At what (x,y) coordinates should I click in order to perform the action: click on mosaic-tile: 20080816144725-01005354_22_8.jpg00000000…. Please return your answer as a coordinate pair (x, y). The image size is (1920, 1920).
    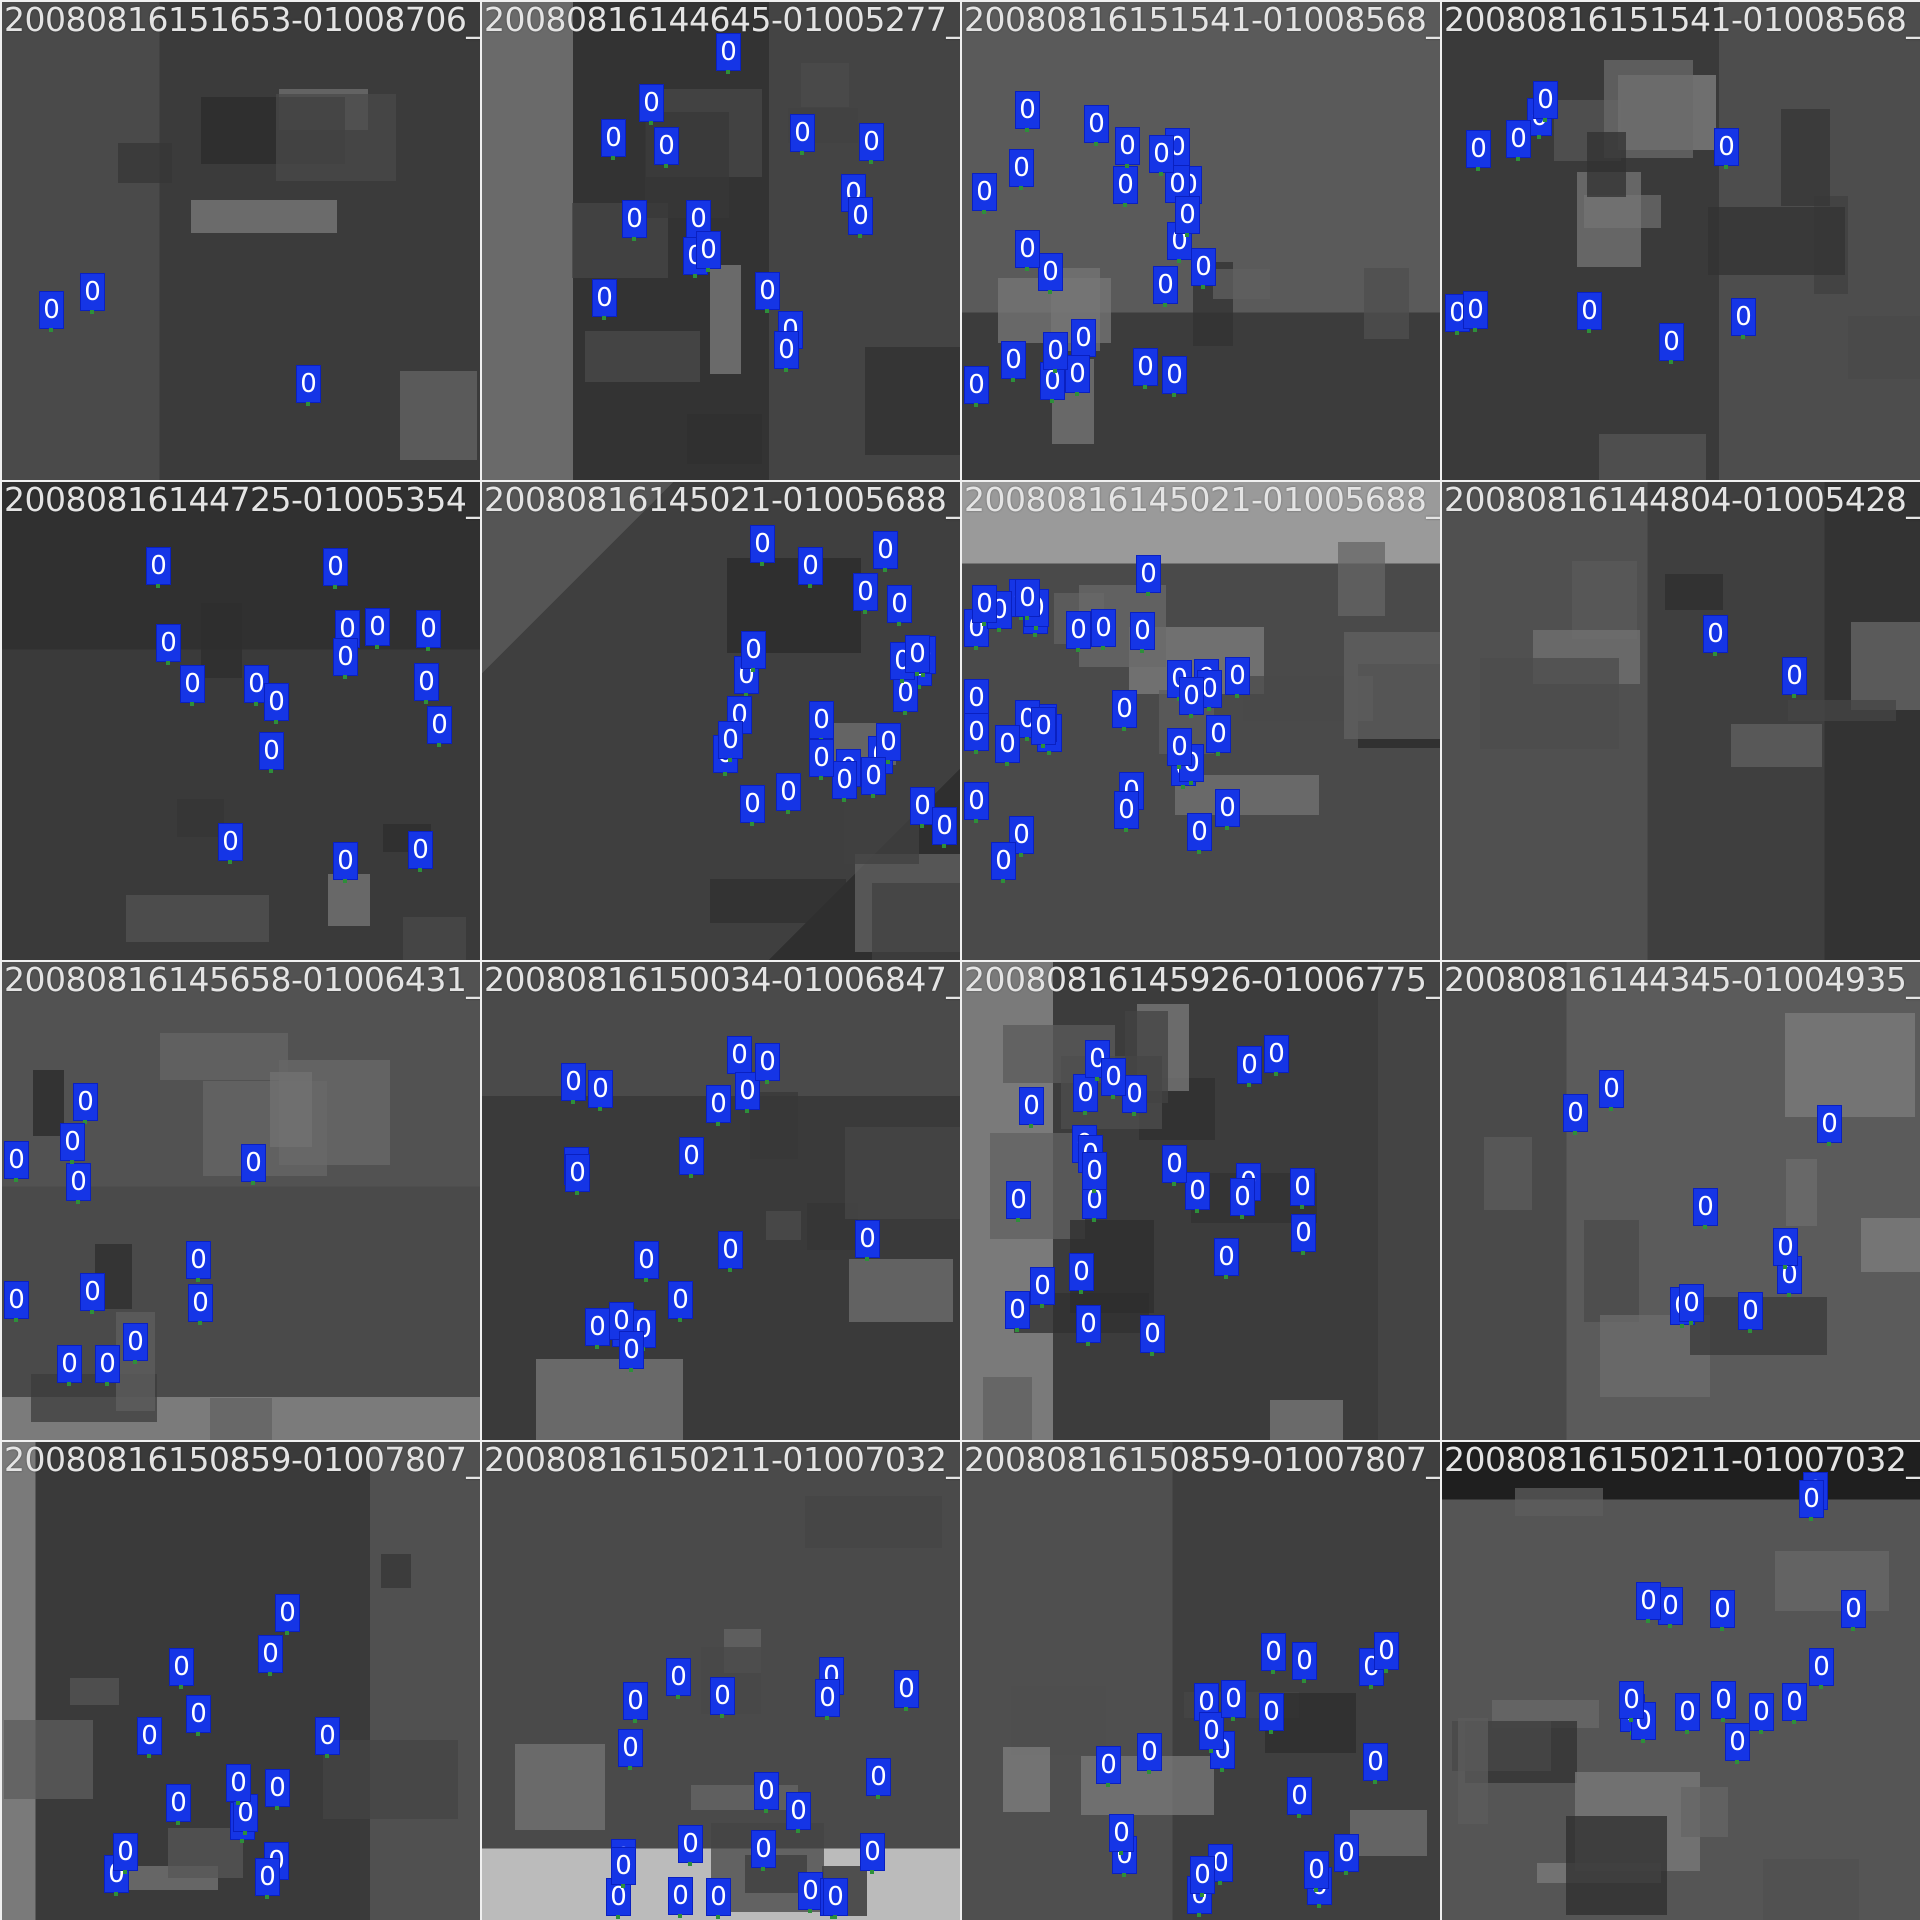
    Looking at the image, I should click on (241, 721).